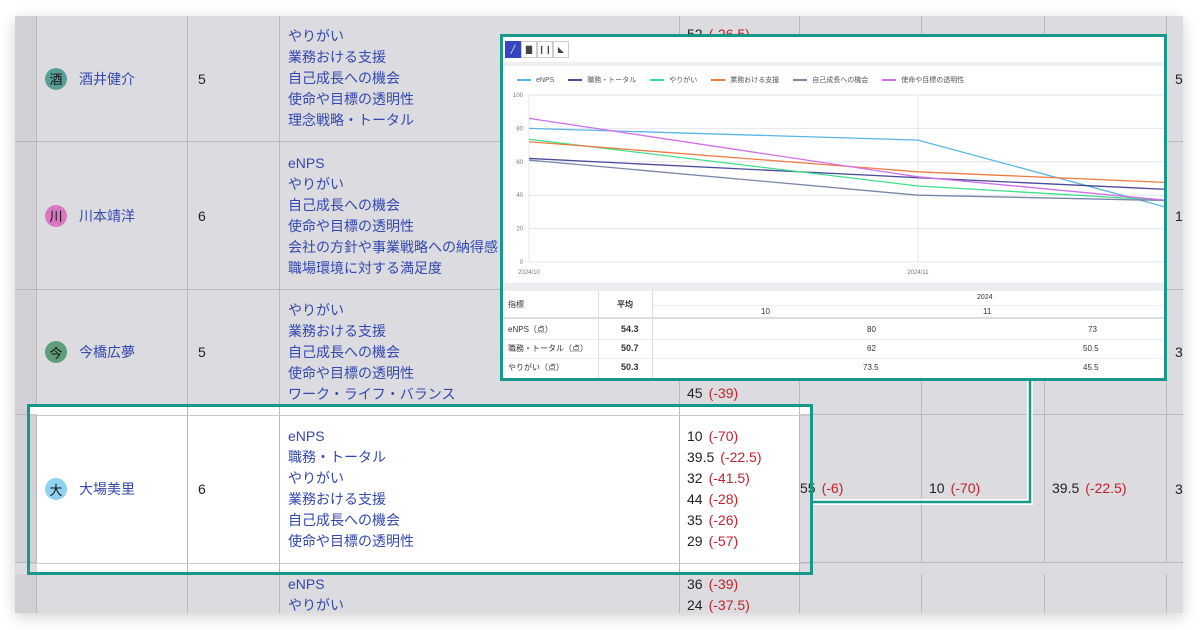 The width and height of the screenshot is (1200, 630). Describe the element at coordinates (673, 80) in the screenshot. I see `legend-item: やりがい` at that location.